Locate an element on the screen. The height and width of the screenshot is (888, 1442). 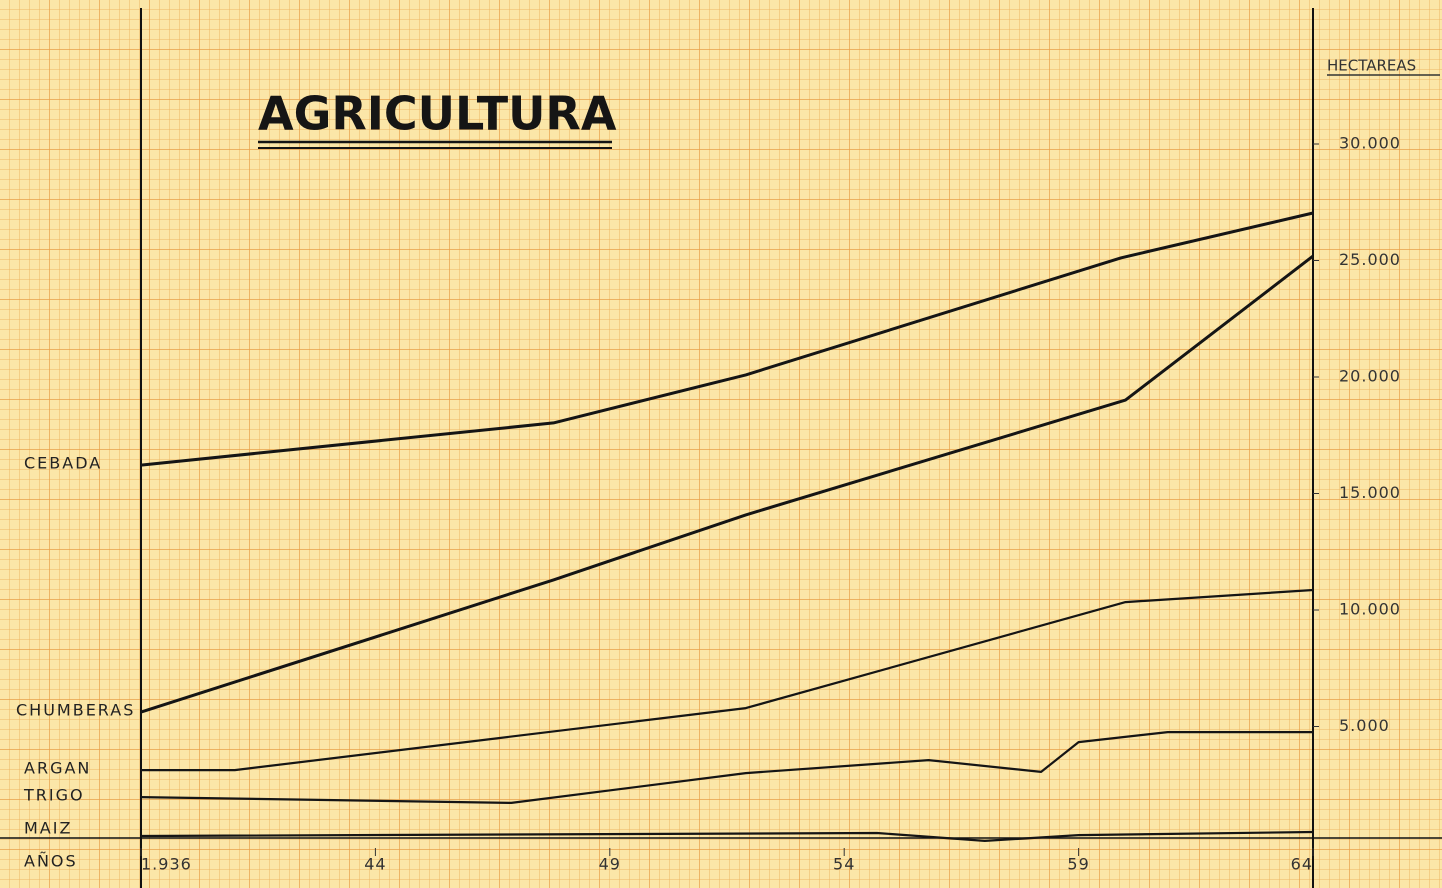
series-label: CEBADA is located at coordinates (63, 463).